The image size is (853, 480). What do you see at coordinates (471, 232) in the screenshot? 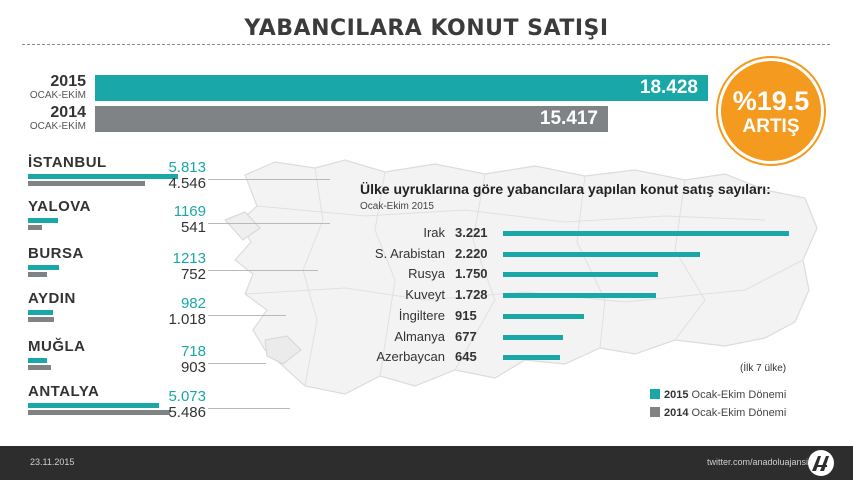
I see `country-value-0: 3.221` at bounding box center [471, 232].